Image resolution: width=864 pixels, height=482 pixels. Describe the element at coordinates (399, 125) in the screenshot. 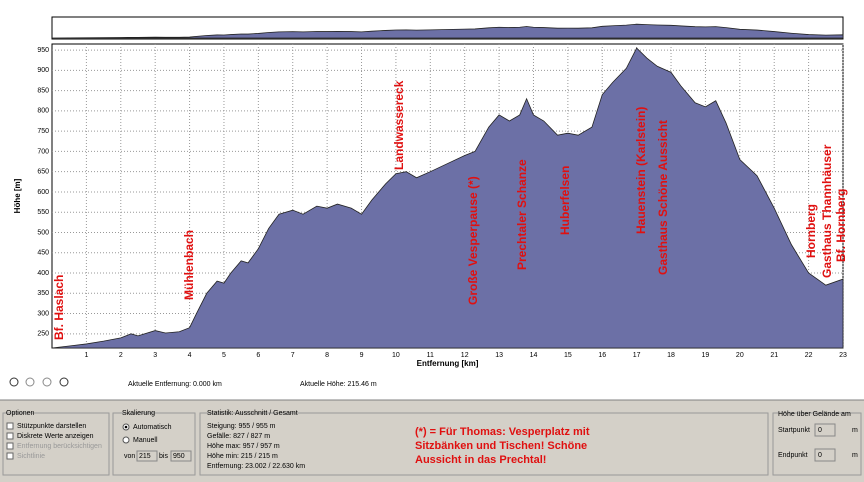

I see `annotation: Landwassereck` at that location.